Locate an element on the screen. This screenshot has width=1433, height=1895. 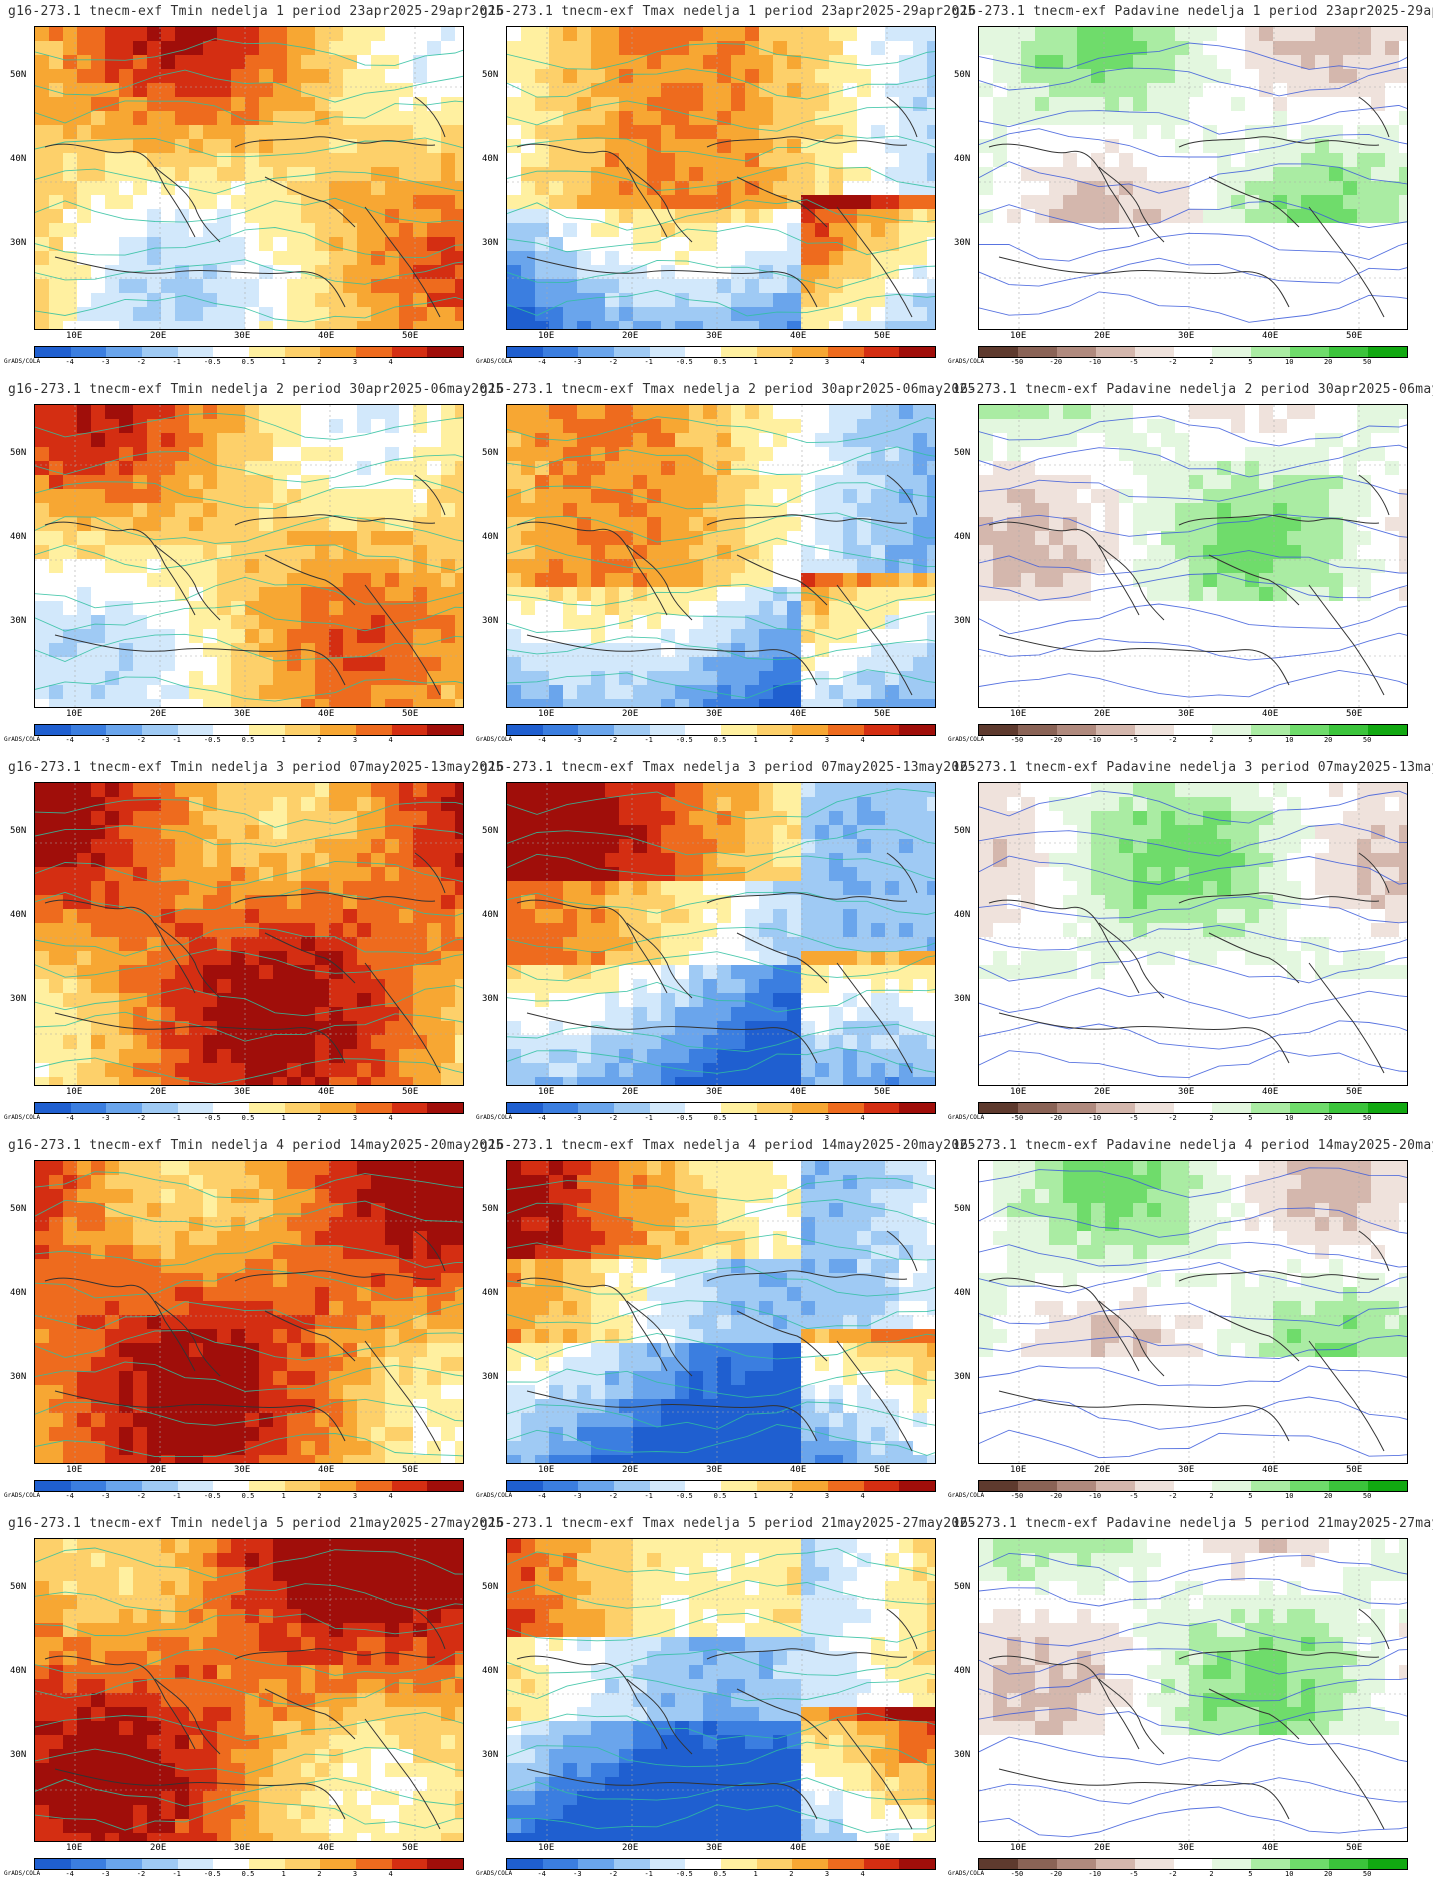
color-scale-label: 5 is located at coordinates (1250, 1874).